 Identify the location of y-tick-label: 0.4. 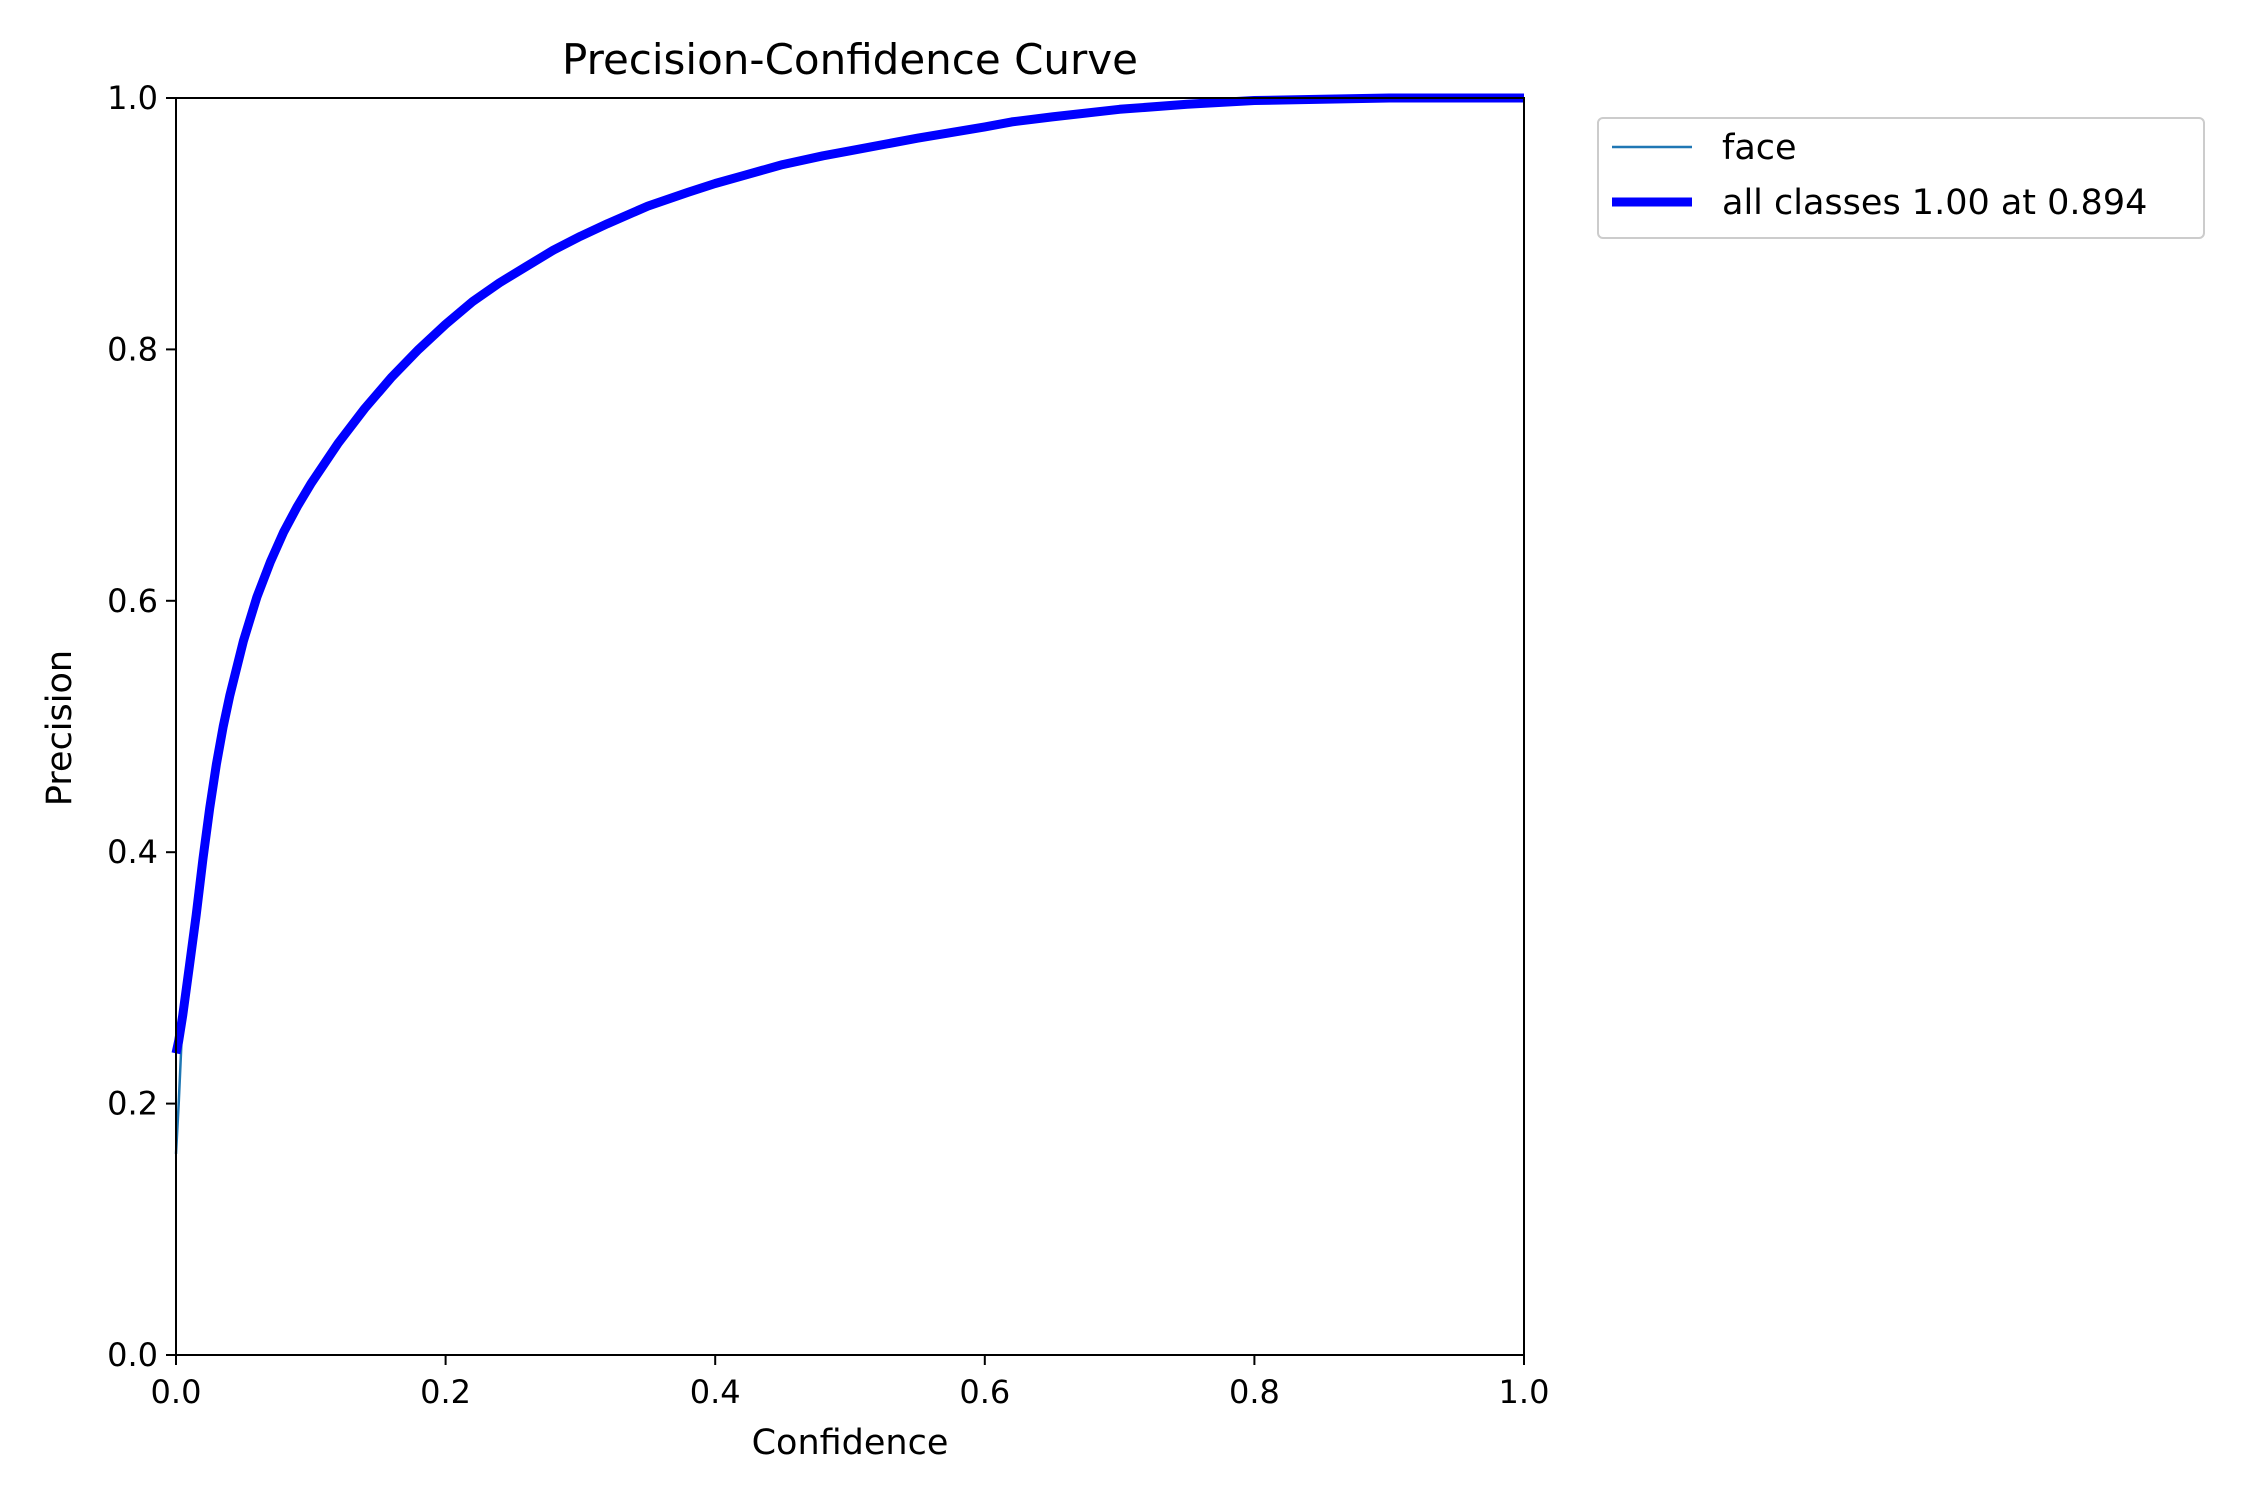
(132, 852).